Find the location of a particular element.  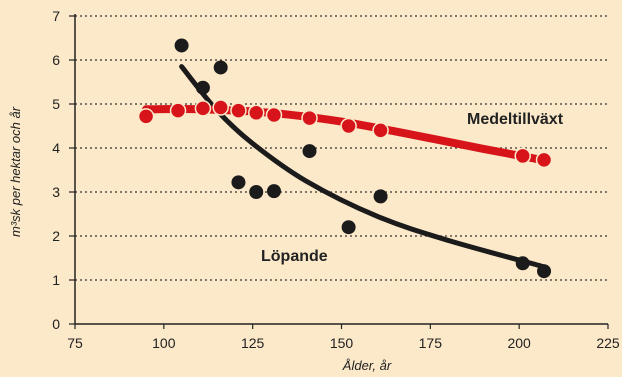

x-axis-title: Ålder, år is located at coordinates (367, 365).